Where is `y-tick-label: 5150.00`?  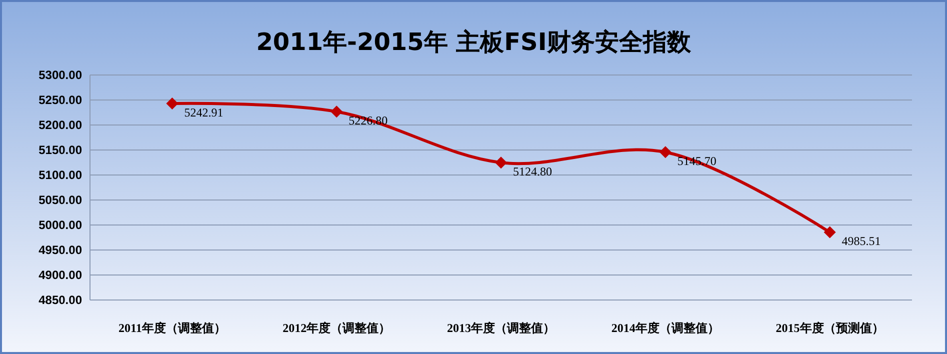 y-tick-label: 5150.00 is located at coordinates (60, 150).